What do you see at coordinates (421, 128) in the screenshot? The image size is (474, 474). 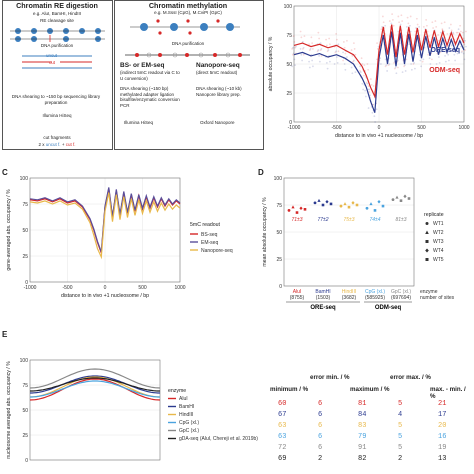 I see `x-tick-label: 500` at bounding box center [421, 128].